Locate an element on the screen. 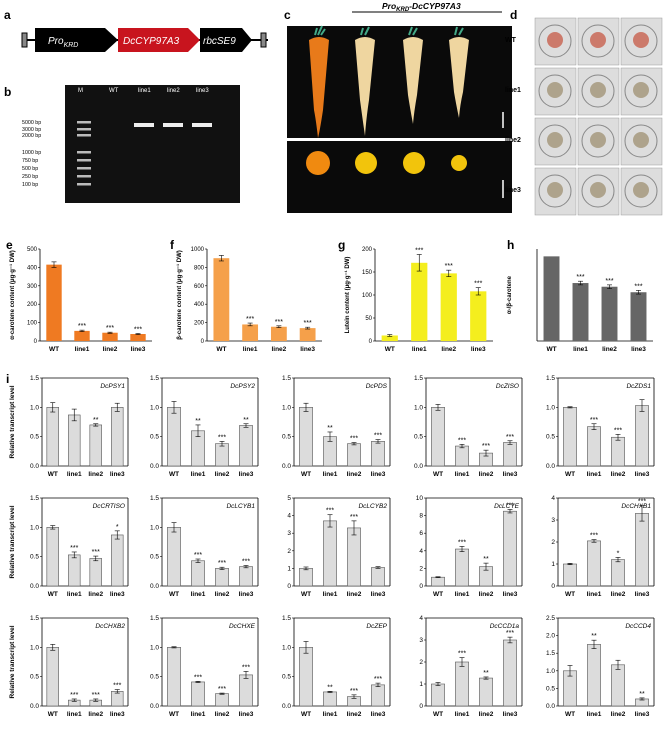 This screenshot has height=730, width=666. gene-name: DcPDS is located at coordinates (377, 386).